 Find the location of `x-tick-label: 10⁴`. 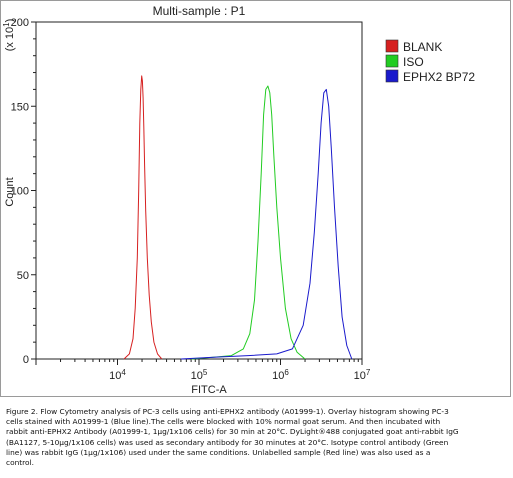

x-tick-label: 10⁴ is located at coordinates (117, 375).